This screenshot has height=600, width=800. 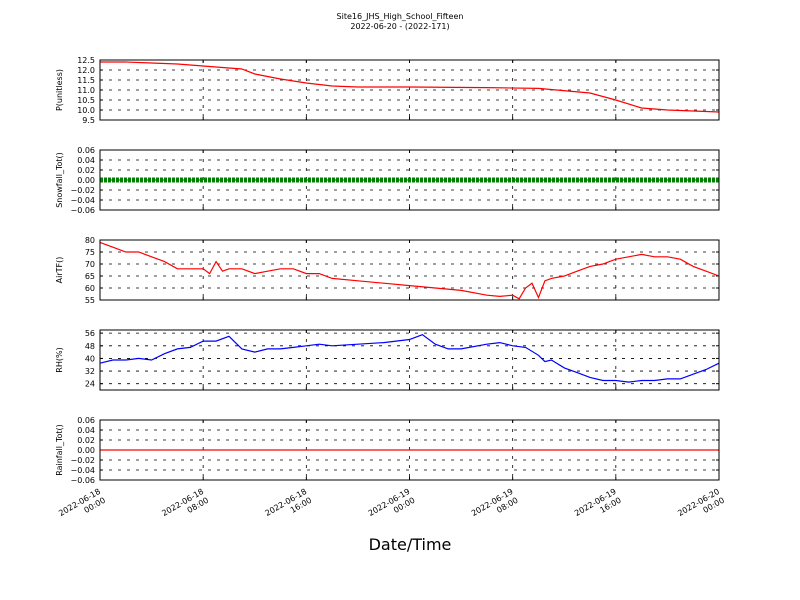 I want to click on y-tick-label: 80, so click(x=90, y=240).